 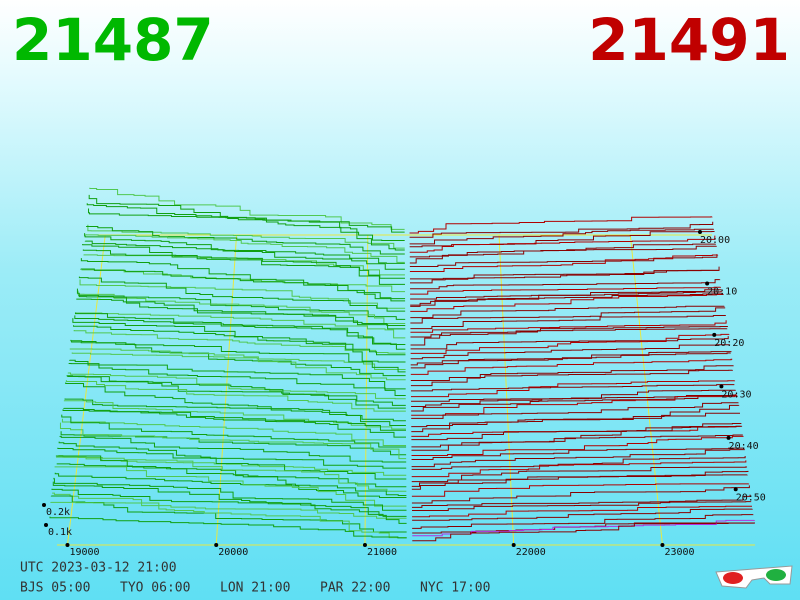 I want to click on zone-time: BJS 05:00, so click(x=55, y=588).